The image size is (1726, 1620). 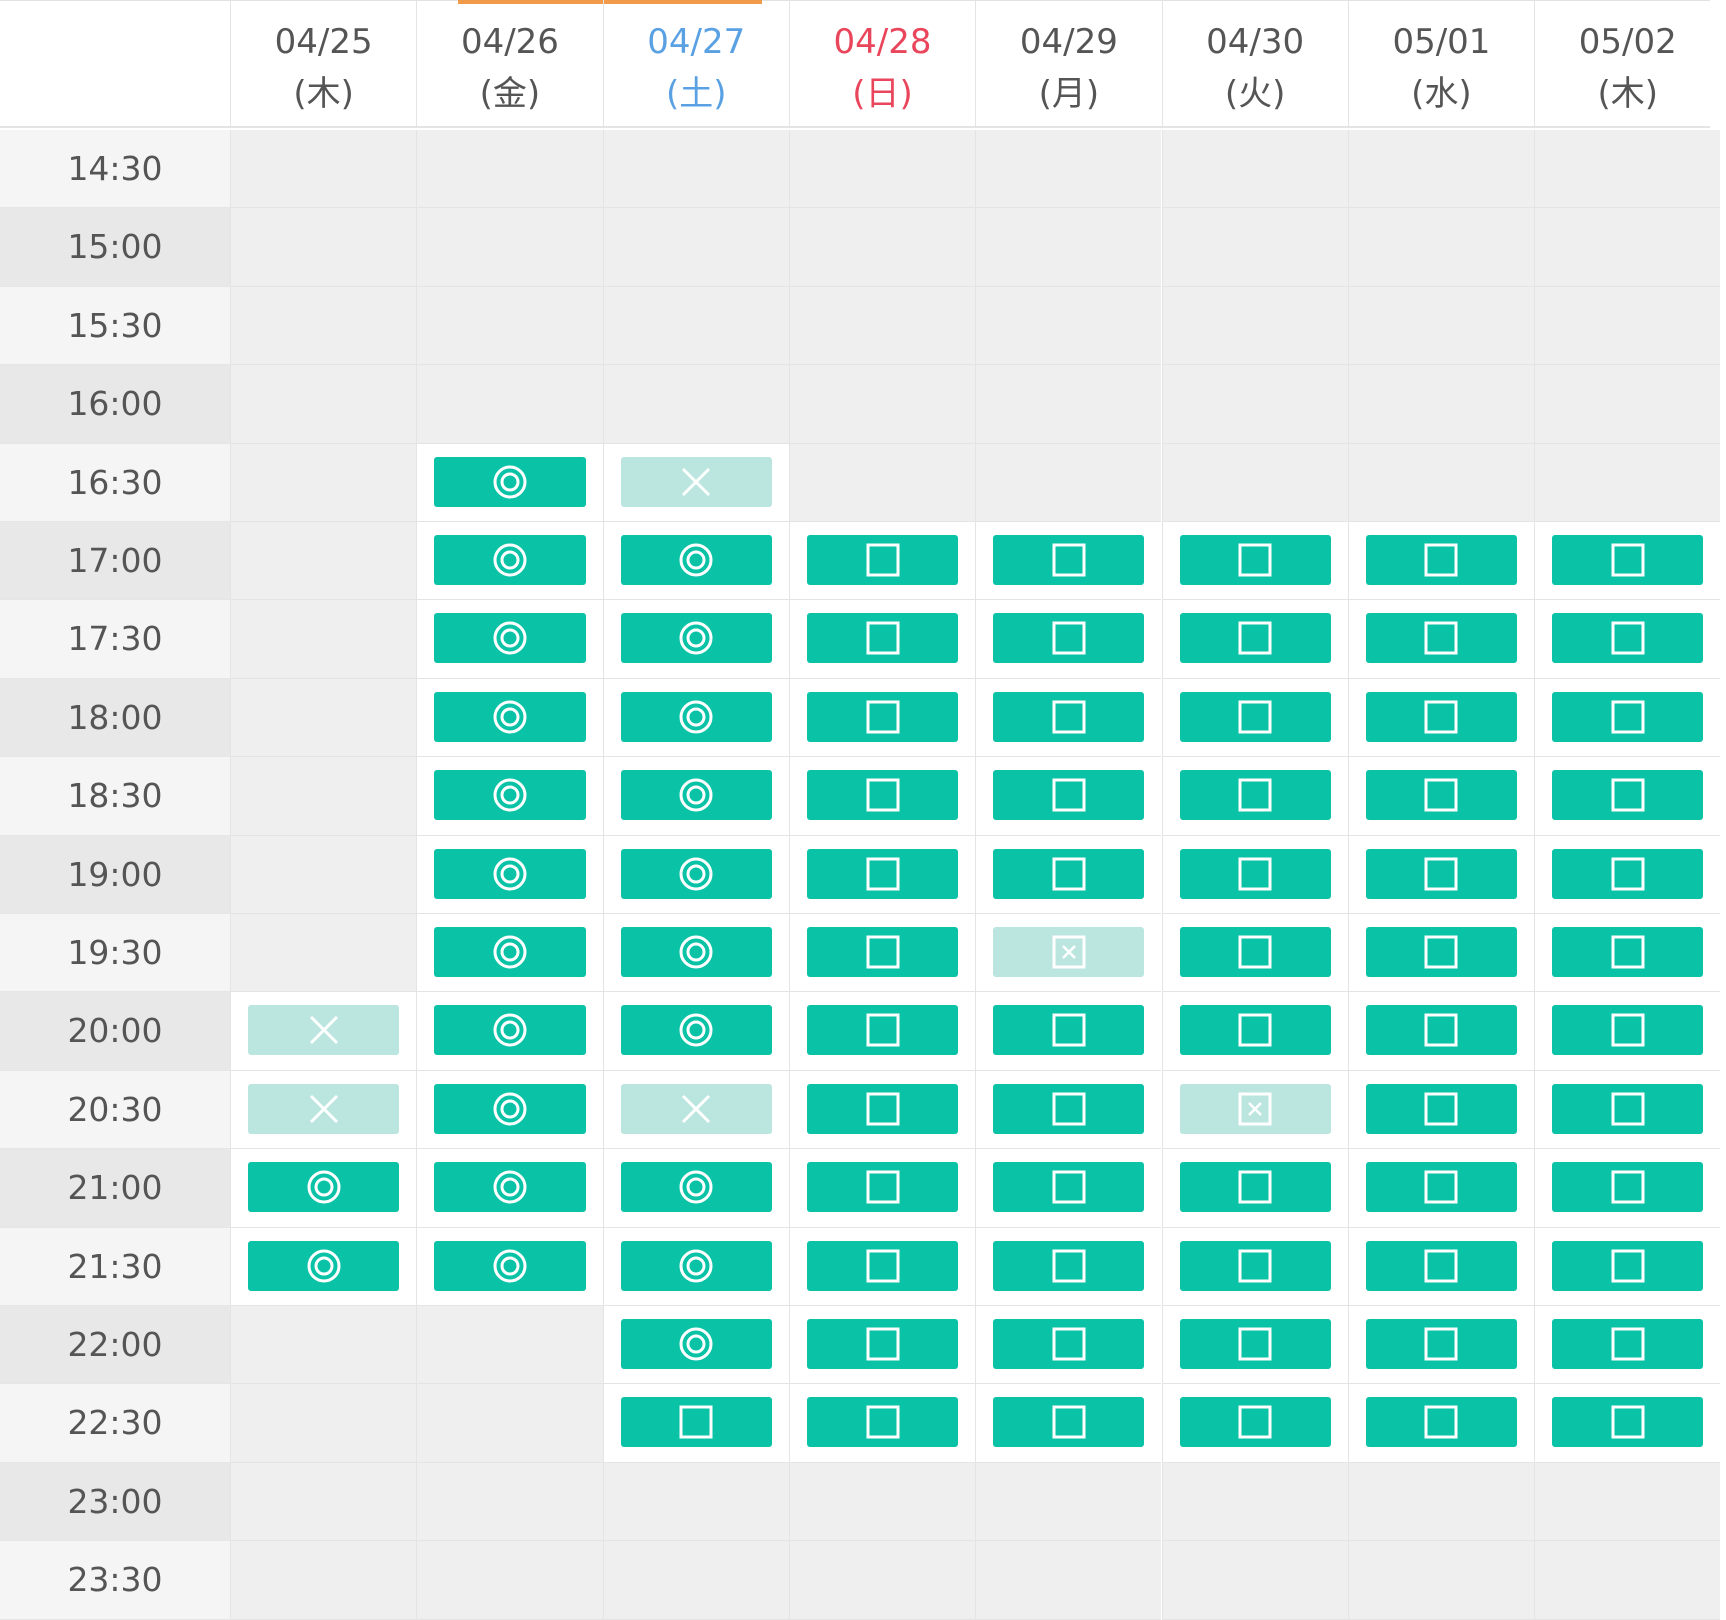 What do you see at coordinates (115, 169) in the screenshot?
I see `time-label: 14:30` at bounding box center [115, 169].